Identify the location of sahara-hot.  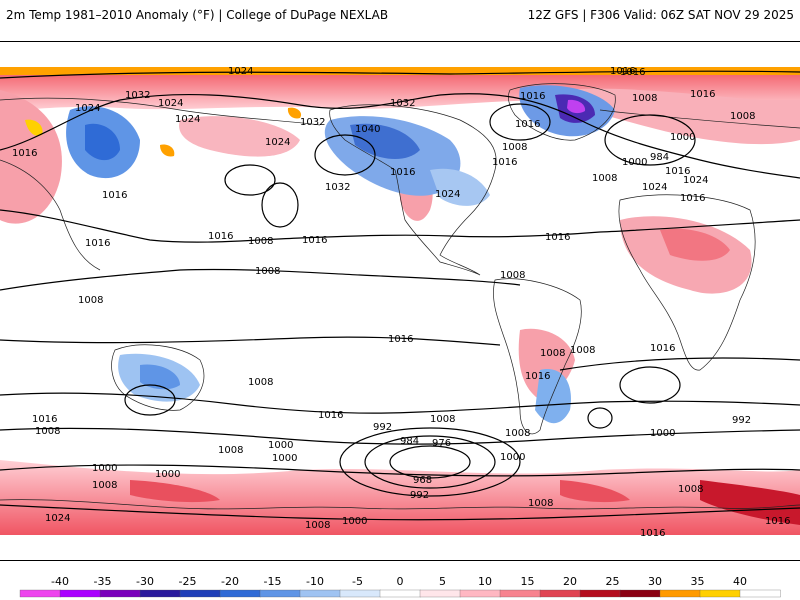
(695, 244).